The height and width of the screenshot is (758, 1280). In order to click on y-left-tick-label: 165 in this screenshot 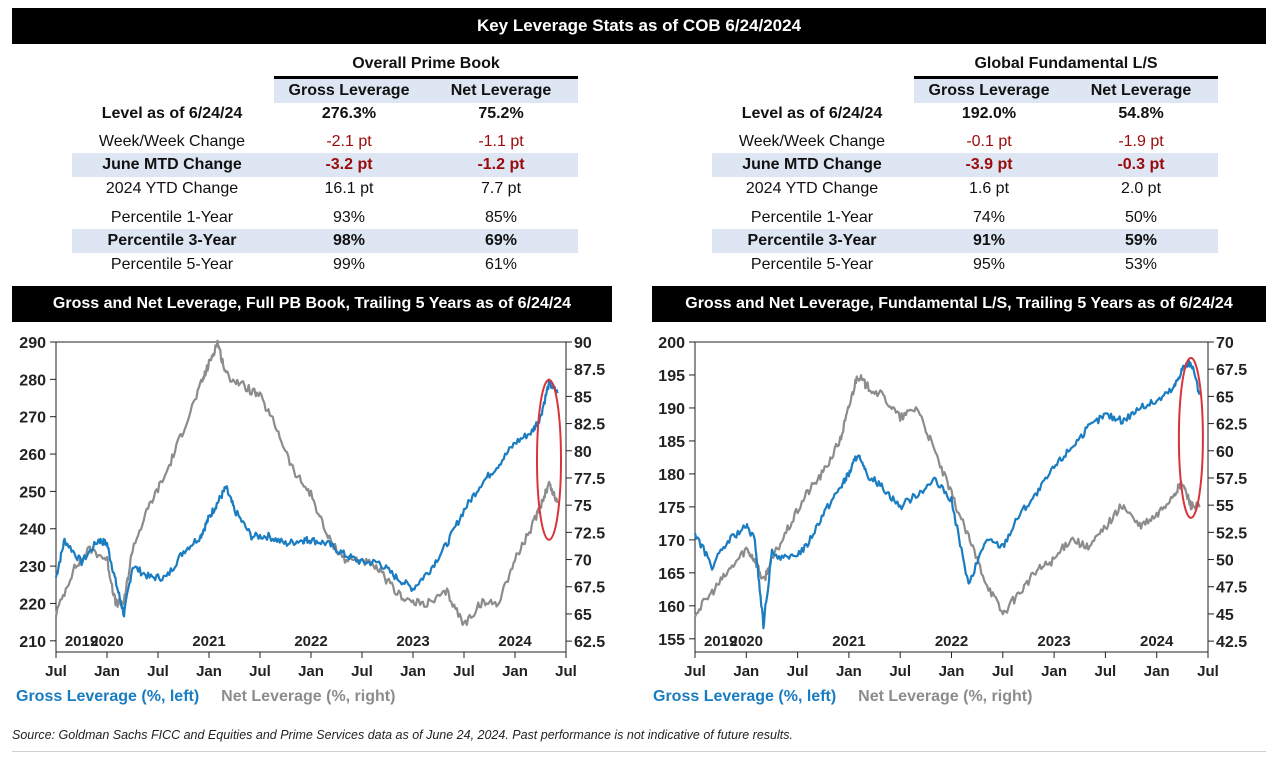, I will do `click(671, 574)`.